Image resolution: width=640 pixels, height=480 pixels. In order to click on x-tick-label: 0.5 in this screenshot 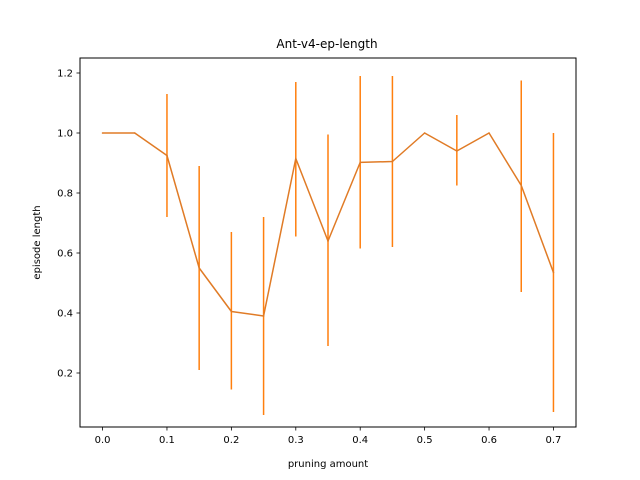, I will do `click(425, 440)`.